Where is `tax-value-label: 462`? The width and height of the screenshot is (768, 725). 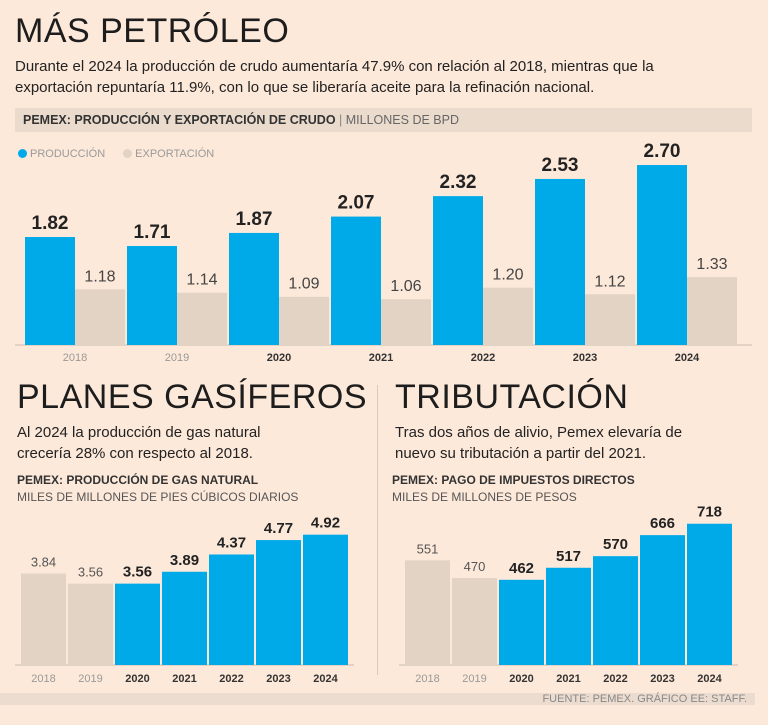 tax-value-label: 462 is located at coordinates (521, 568).